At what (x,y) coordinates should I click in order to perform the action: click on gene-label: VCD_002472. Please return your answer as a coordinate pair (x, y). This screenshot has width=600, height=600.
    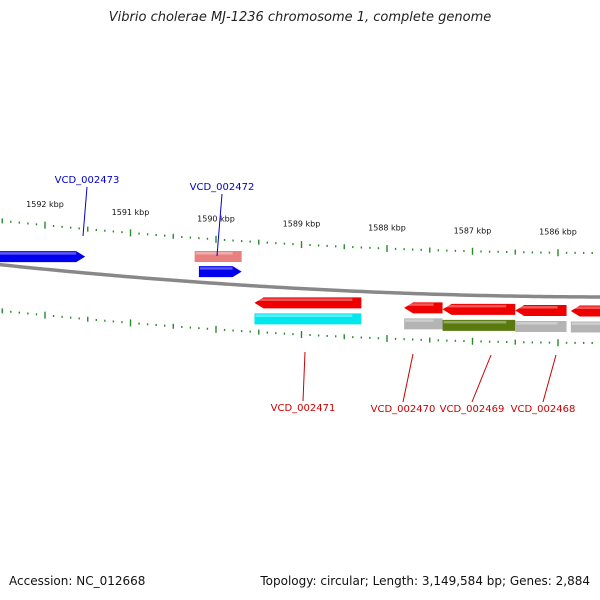
    Looking at the image, I should click on (222, 187).